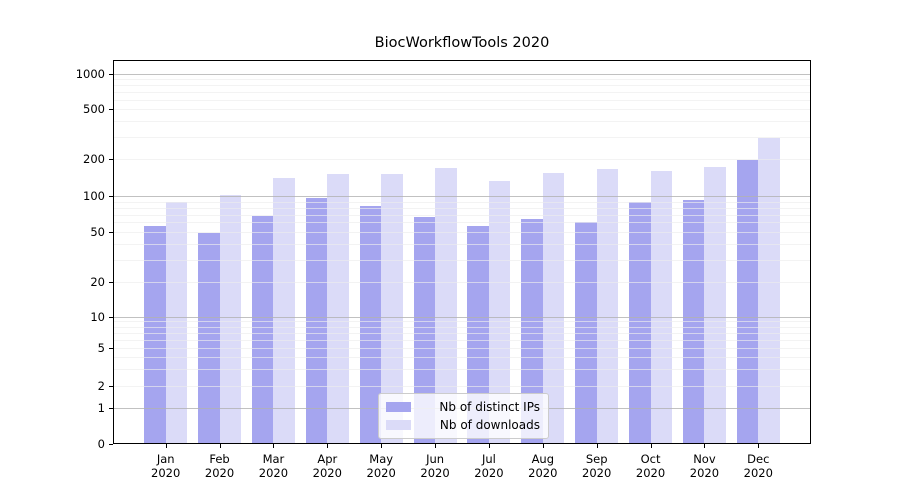 This screenshot has height=500, width=900. Describe the element at coordinates (747, 301) in the screenshot. I see `bar-distinct-ips-dec` at that location.